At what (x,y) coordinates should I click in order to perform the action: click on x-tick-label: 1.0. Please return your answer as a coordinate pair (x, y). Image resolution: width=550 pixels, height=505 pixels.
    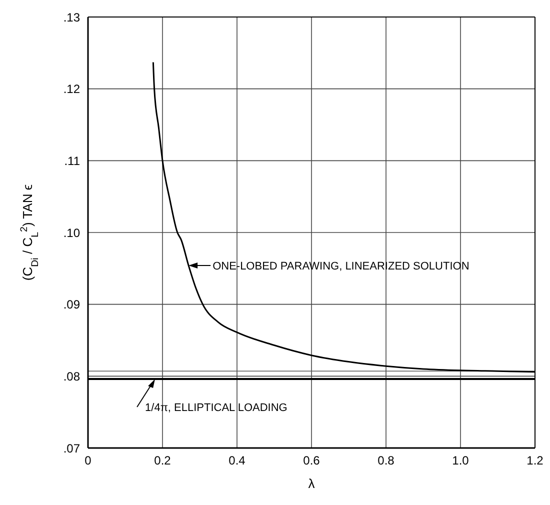
    Looking at the image, I should click on (461, 461).